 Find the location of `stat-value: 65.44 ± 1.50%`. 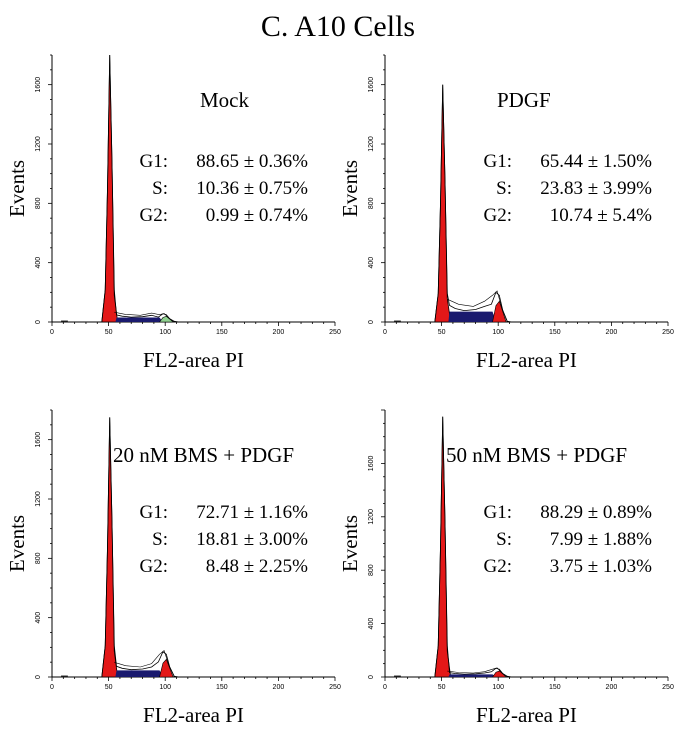

stat-value: 65.44 ± 1.50% is located at coordinates (596, 161).